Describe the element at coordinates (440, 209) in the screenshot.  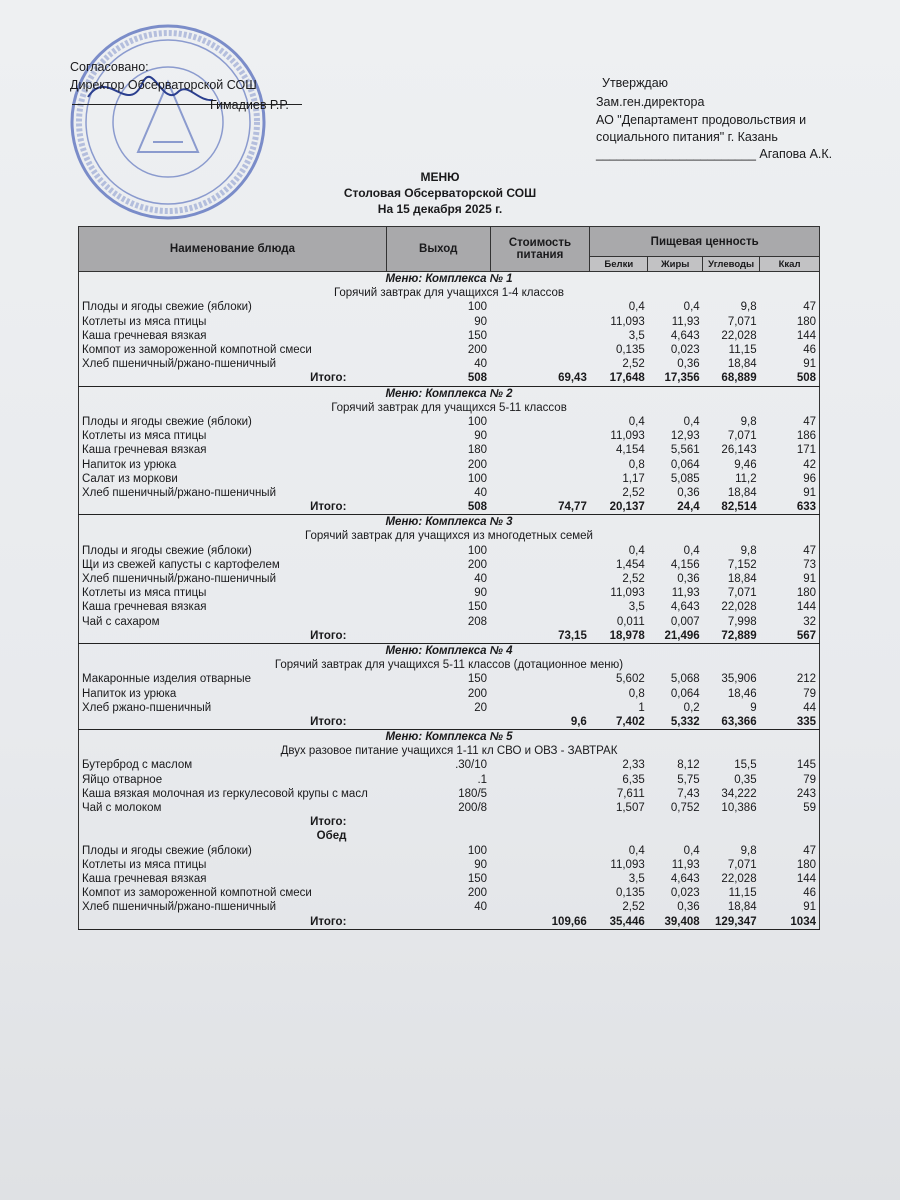
I see `menu-date: На 15 декабря 2025 г.` at that location.